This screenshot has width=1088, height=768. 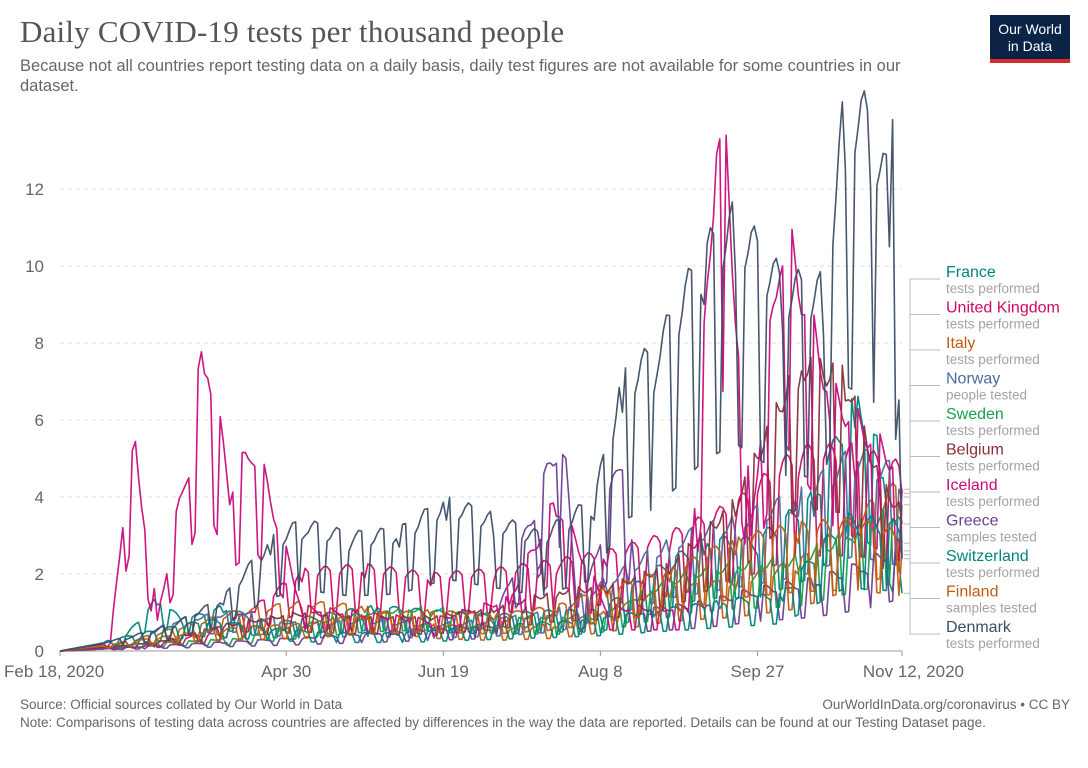 What do you see at coordinates (960, 343) in the screenshot?
I see `legend-label-italy: Italy` at bounding box center [960, 343].